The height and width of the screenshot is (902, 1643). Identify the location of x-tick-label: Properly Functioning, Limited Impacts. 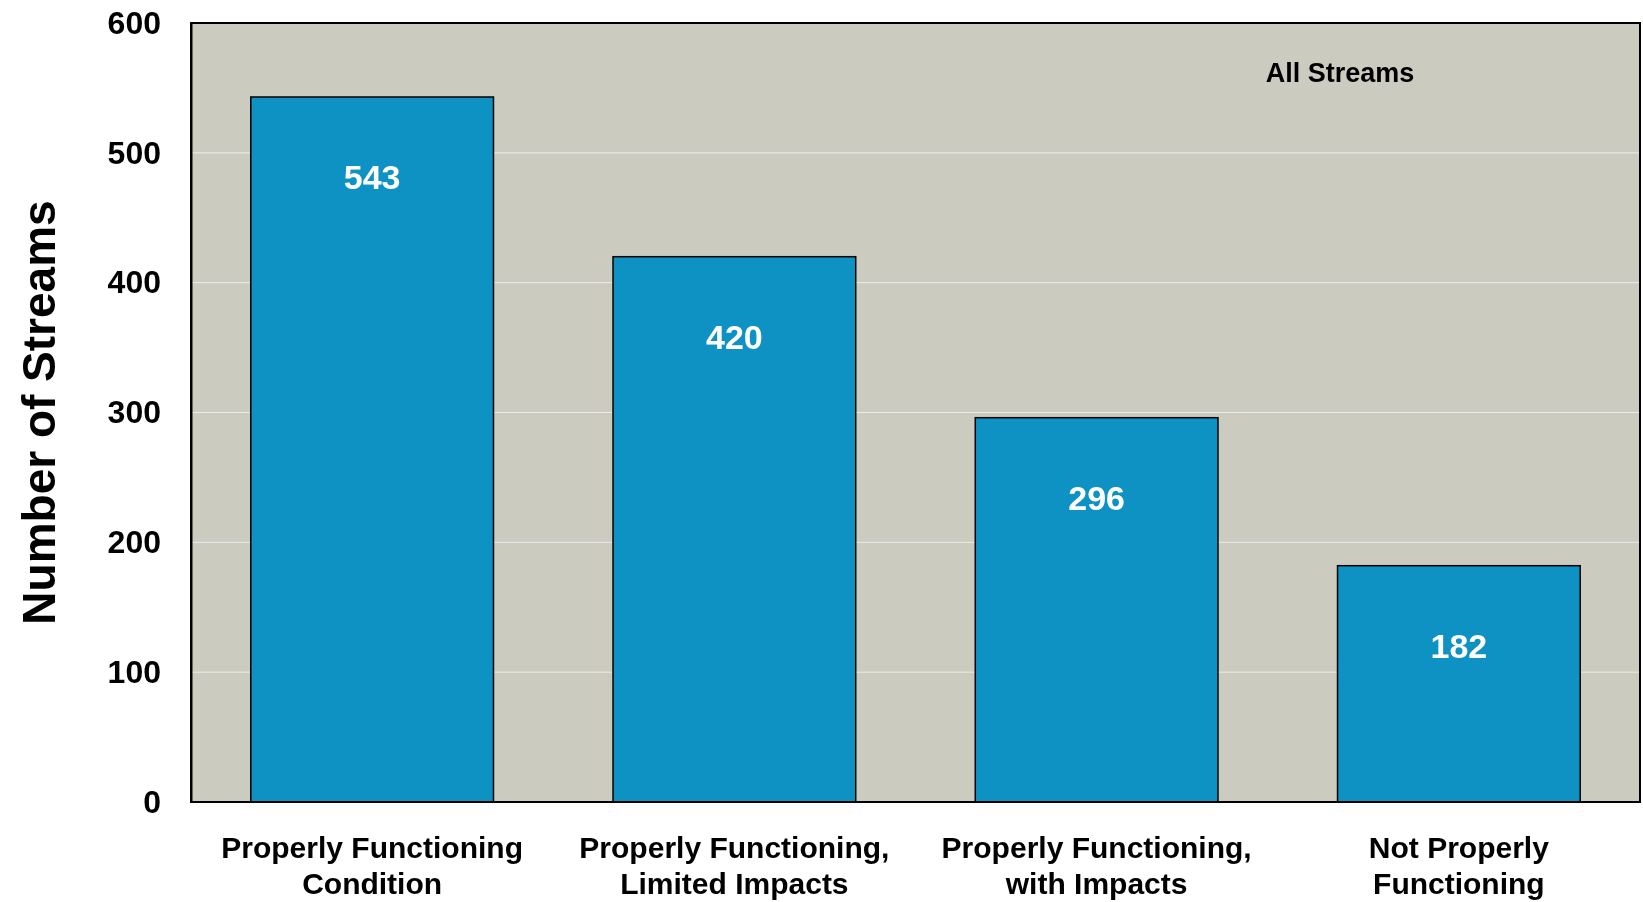
(734, 865).